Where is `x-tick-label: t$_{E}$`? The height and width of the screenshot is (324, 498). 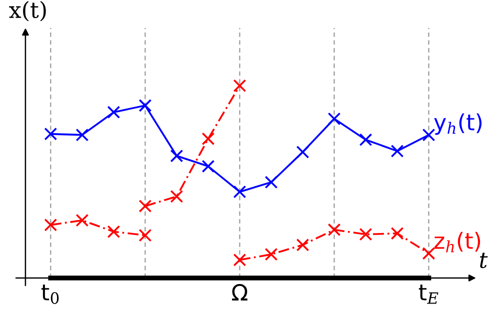 x-tick-label: t$_{E}$ is located at coordinates (428, 294).